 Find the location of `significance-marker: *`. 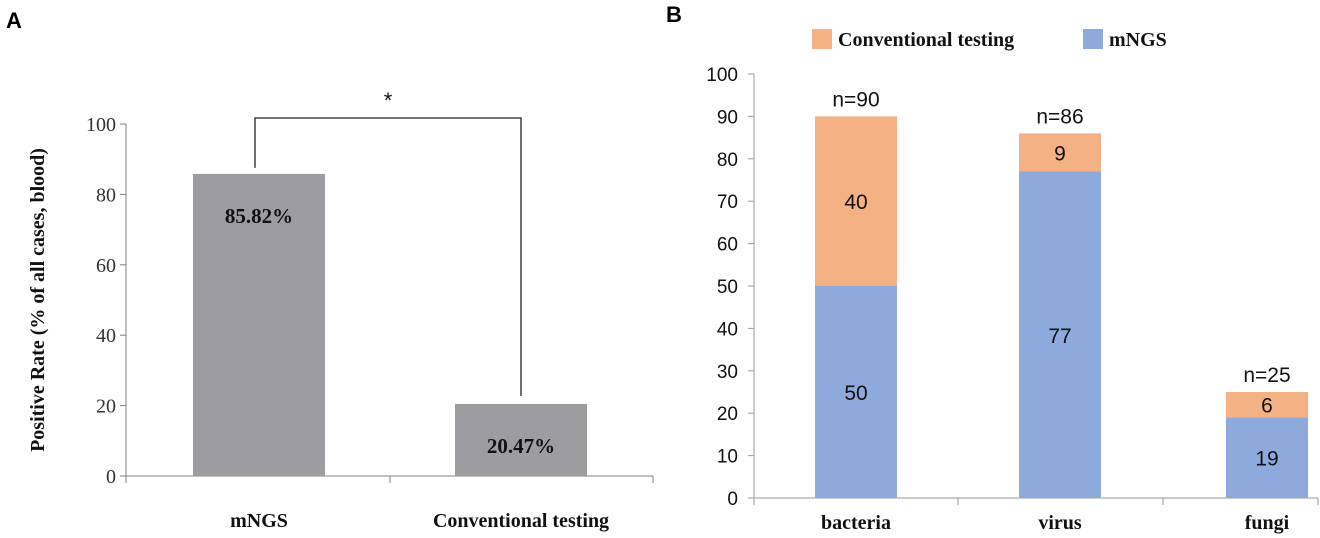

significance-marker: * is located at coordinates (388, 100).